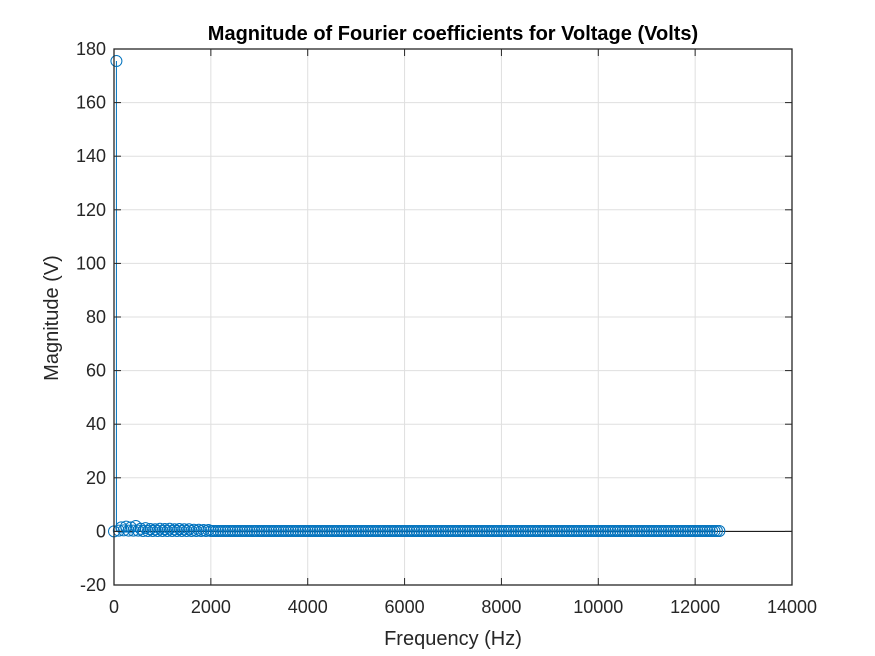  I want to click on y-tick-label: 100, so click(91, 263).